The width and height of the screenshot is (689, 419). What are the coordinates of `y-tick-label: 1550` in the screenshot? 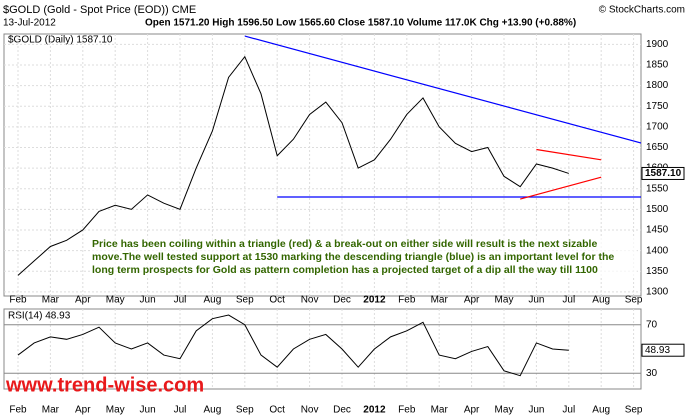 It's located at (657, 188).